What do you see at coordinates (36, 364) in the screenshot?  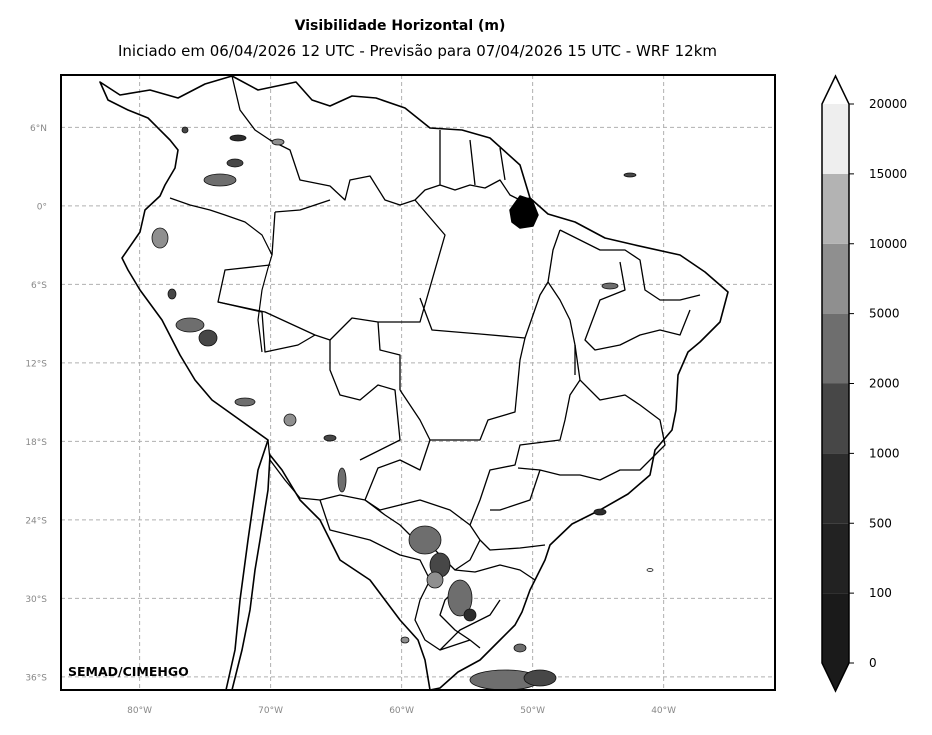 I see `lat-tick-label: 12°S` at bounding box center [36, 364].